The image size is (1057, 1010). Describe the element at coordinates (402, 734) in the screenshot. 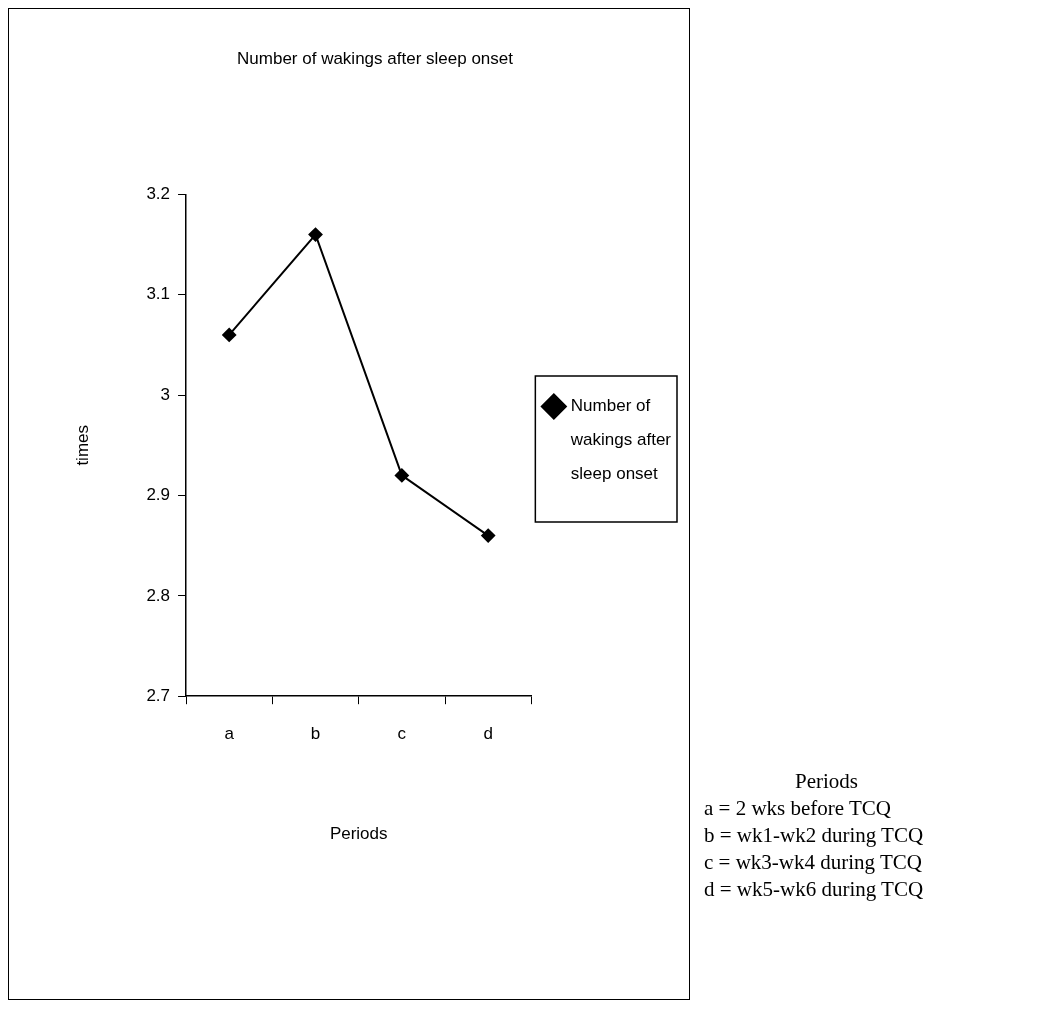

I see `x-tick-label: c` at that location.